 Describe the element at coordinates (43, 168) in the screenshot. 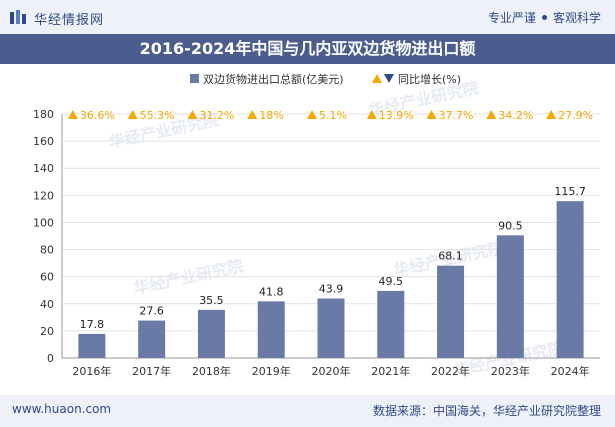

I see `y-tick-label: 140` at that location.